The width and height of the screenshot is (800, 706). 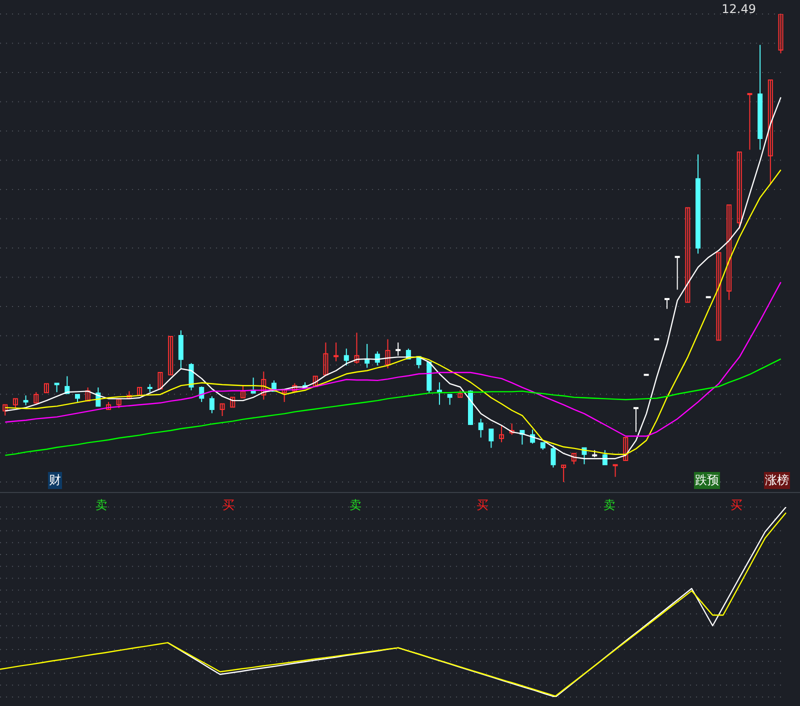 What do you see at coordinates (55, 480) in the screenshot?
I see `annotation: 财` at bounding box center [55, 480].